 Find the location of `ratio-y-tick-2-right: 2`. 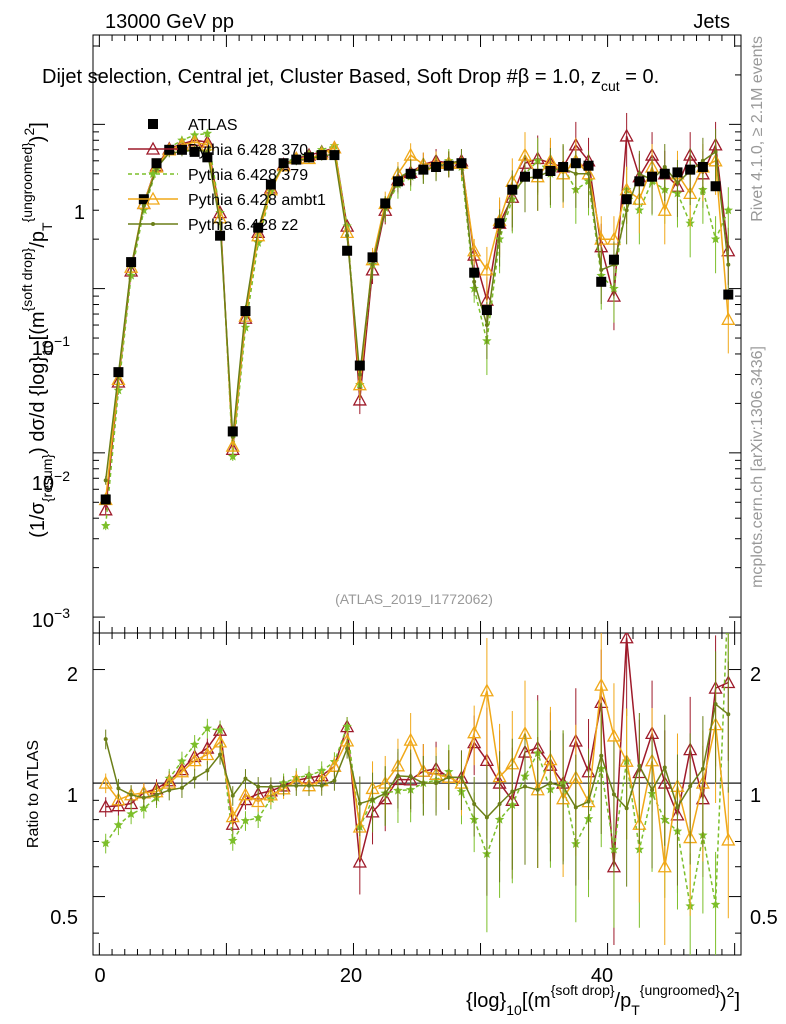

ratio-y-tick-2-right: 2 is located at coordinates (755, 675).